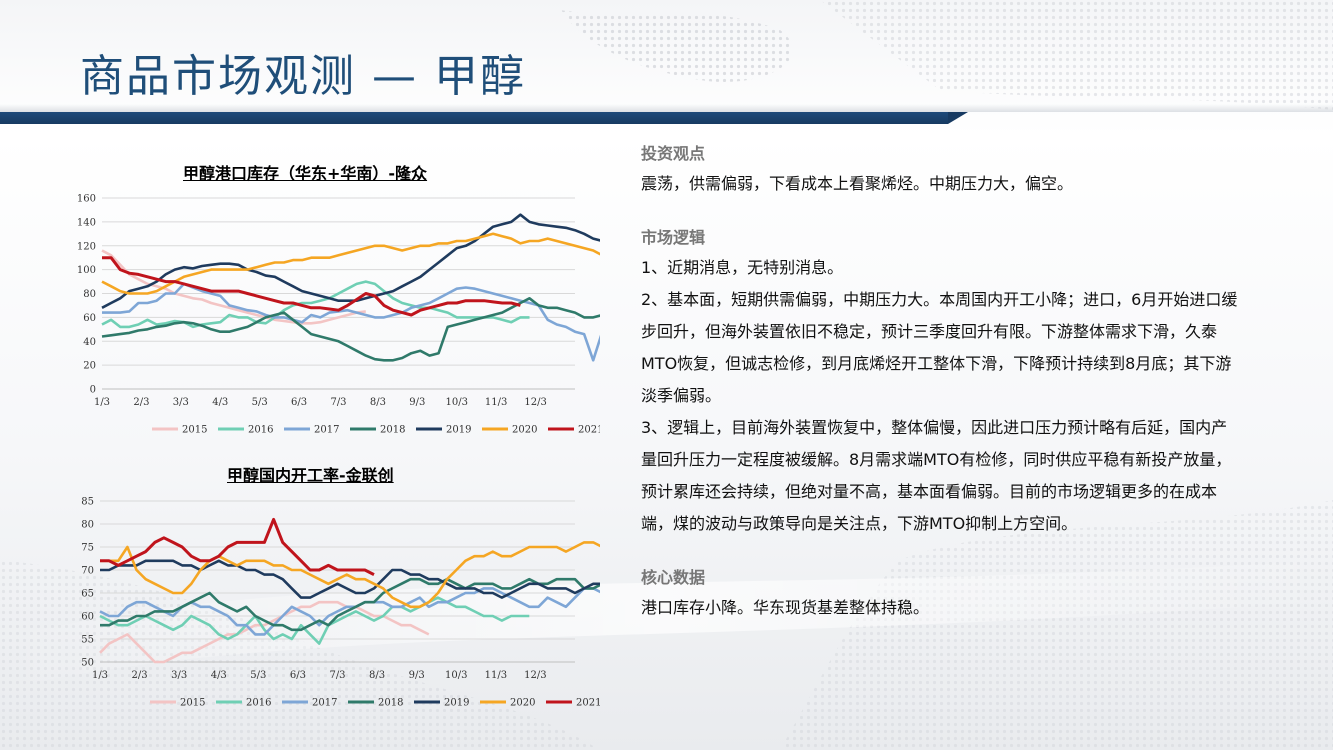 This screenshot has width=1333, height=750. I want to click on section-paragraph: 1、近期消息，无特别消息。, so click(742, 267).